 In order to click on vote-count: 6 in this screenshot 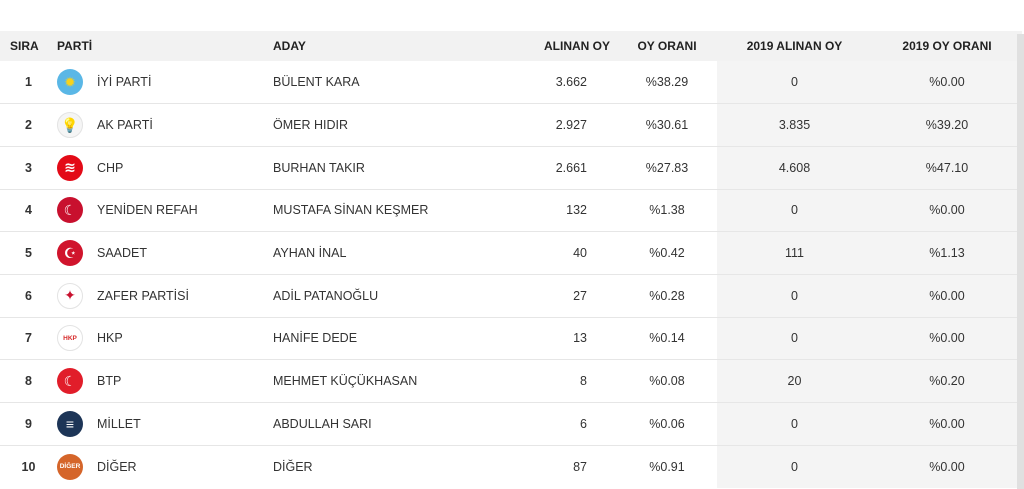, I will do `click(555, 424)`.